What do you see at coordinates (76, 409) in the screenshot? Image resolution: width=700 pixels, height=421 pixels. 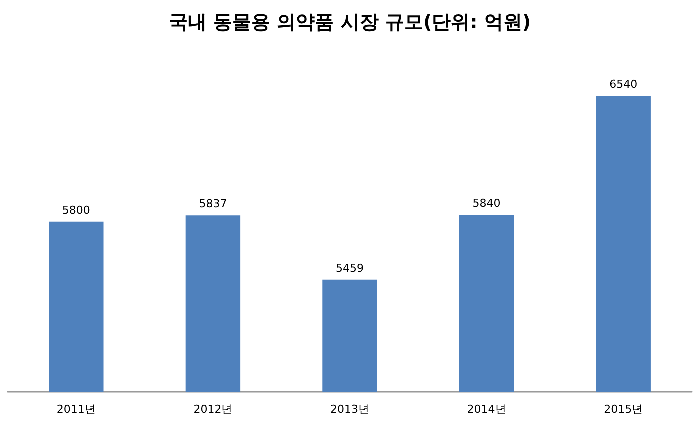 I see `x-tick-label: 2011년` at bounding box center [76, 409].